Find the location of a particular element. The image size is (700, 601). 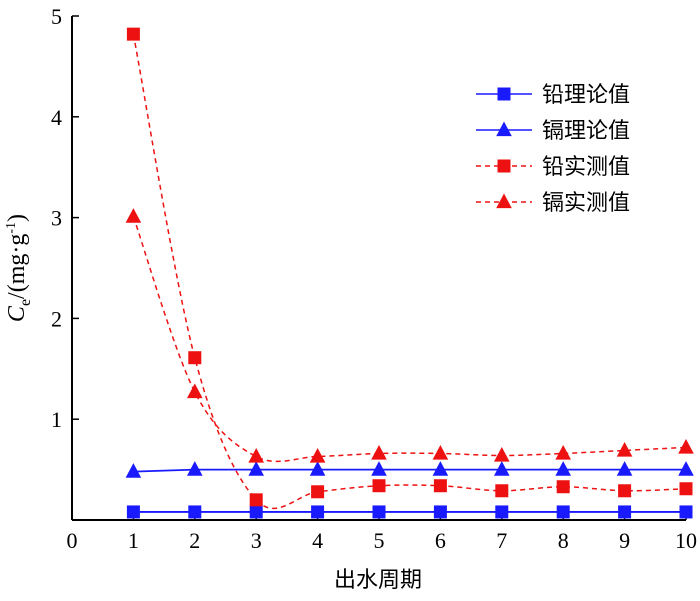

x-tick-label: 4 is located at coordinates (317, 540).